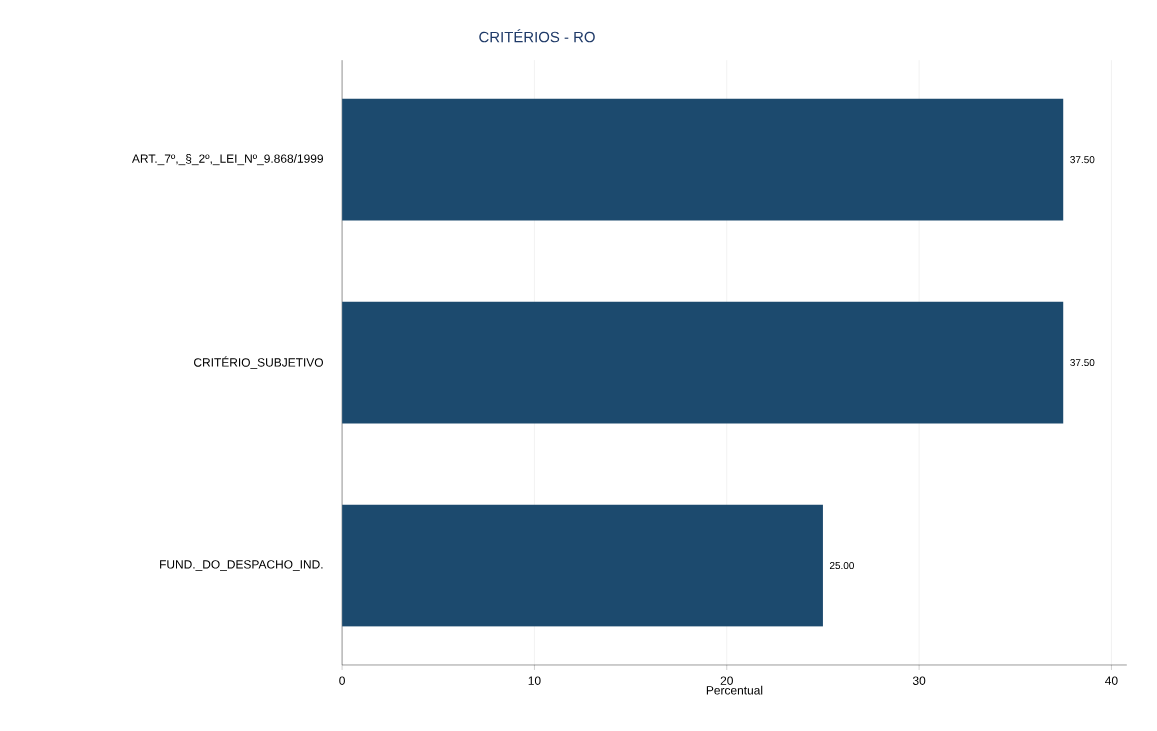  What do you see at coordinates (241, 565) in the screenshot?
I see `y-tick-label: FUND._DO_DESPACHO_IND.` at bounding box center [241, 565].